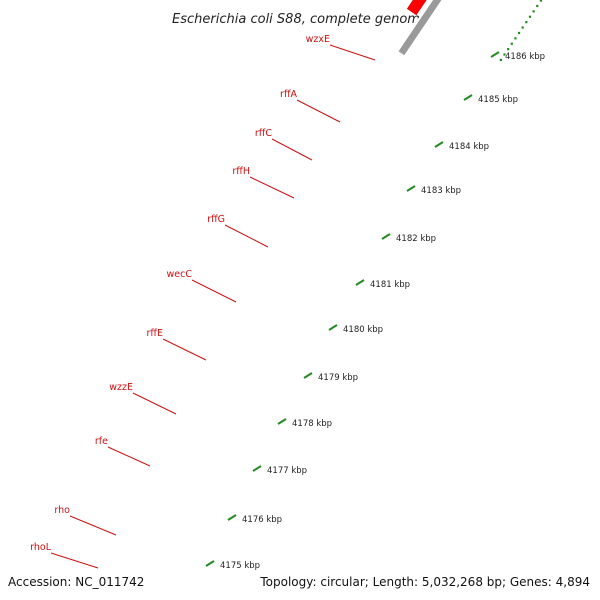 The height and width of the screenshot is (600, 600). I want to click on kbp-label: 4186 kbp, so click(525, 57).